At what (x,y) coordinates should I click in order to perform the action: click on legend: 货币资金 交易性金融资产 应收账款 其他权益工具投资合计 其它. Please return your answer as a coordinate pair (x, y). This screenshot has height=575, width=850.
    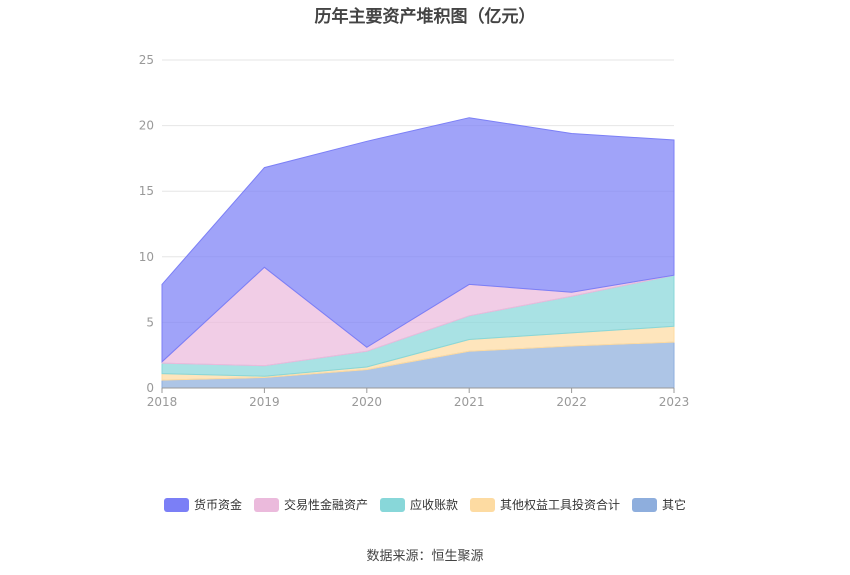
    Looking at the image, I should click on (425, 504).